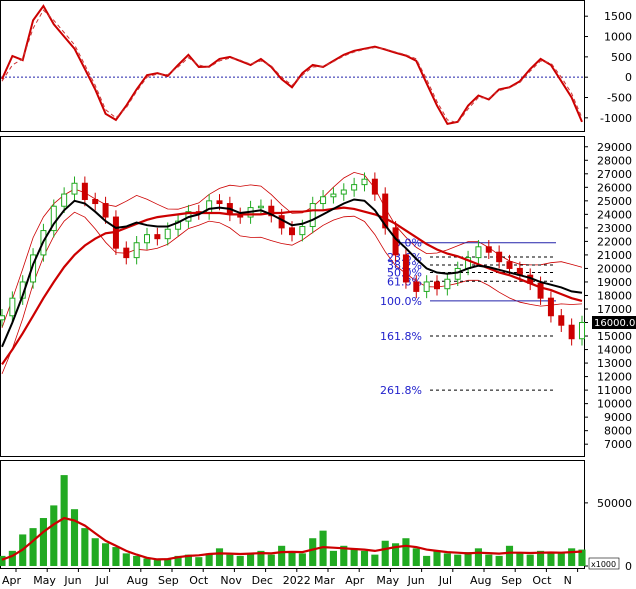  Describe the element at coordinates (614, 174) in the screenshot. I see `price-tick-label: 27000` at that location.